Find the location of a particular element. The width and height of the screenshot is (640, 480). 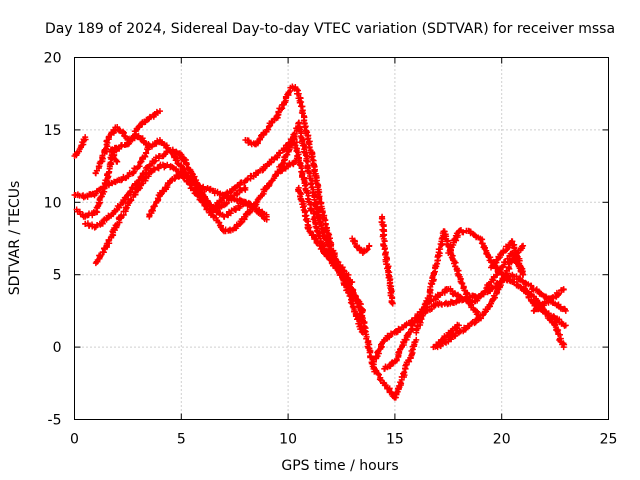

x-tick-label: 0 is located at coordinates (74, 440).